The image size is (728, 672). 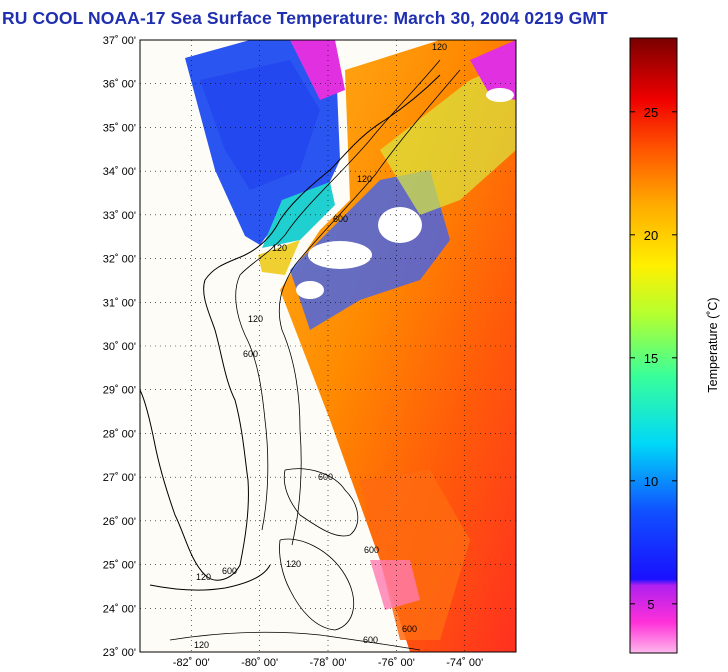 I want to click on coastline-keys, so click(x=210, y=577).